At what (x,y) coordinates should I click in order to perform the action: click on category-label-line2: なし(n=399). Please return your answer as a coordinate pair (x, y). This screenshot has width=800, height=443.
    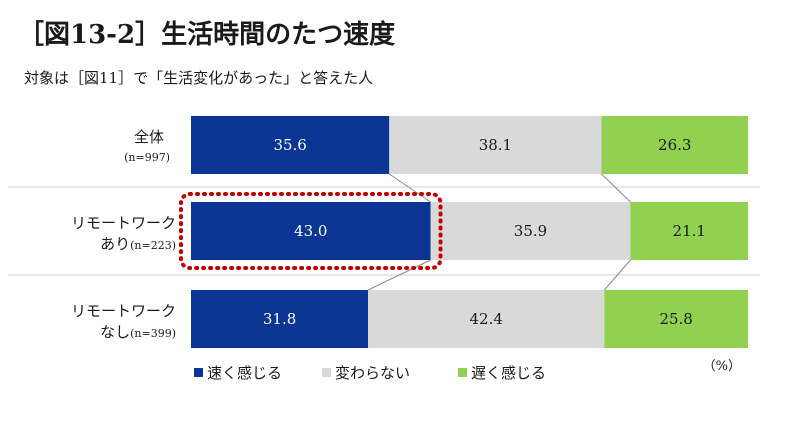
    Looking at the image, I should click on (138, 332).